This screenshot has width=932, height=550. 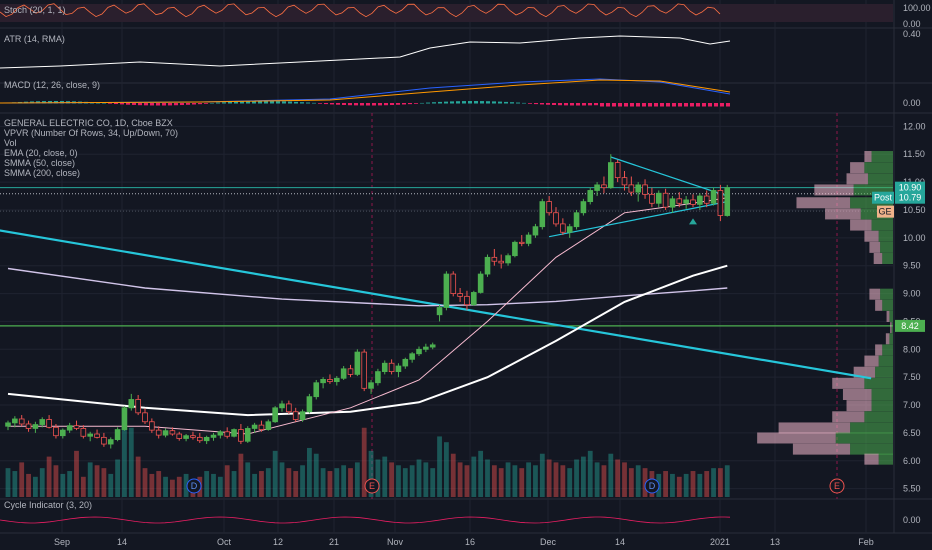 I want to click on price-axis-tick: 6.00, so click(x=912, y=461).